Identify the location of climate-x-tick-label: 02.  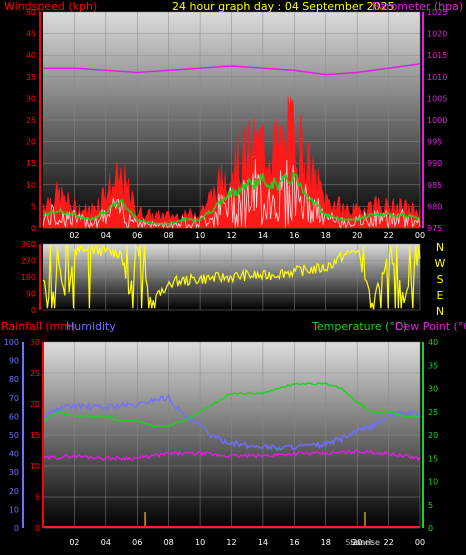
(74, 542).